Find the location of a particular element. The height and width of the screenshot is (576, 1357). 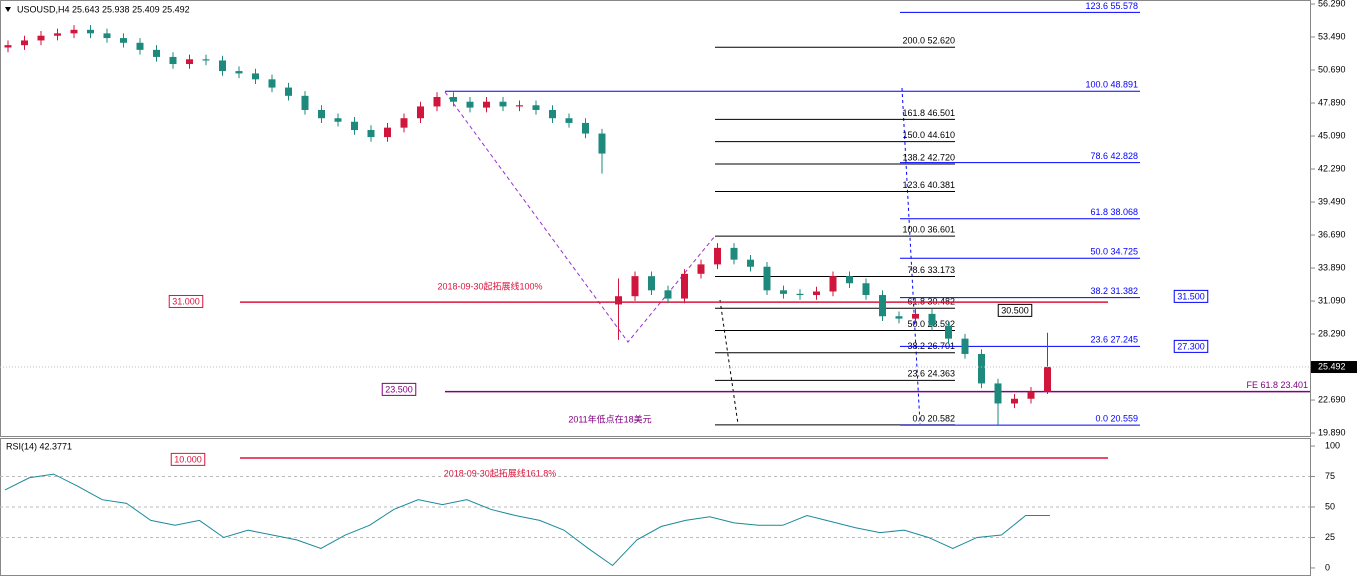

annotation: 2018-09-30起拓展线100% is located at coordinates (489, 285).